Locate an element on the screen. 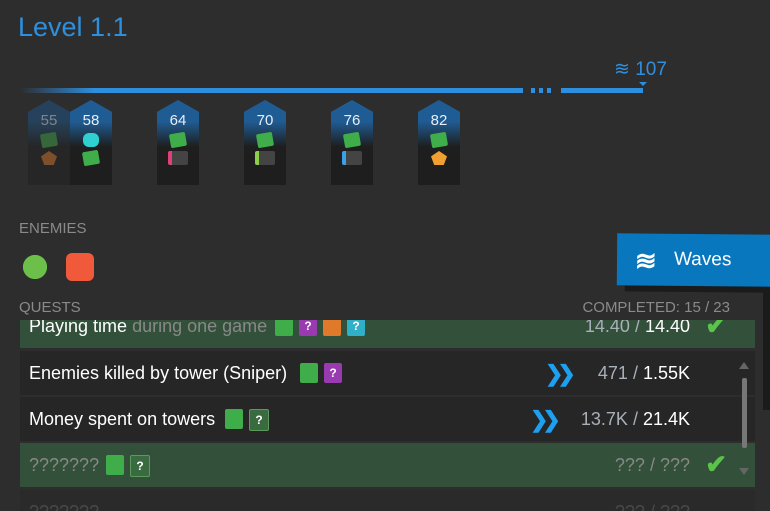 Image resolution: width=770 pixels, height=511 pixels. quest-progress: 14.40 / 14.40 is located at coordinates (637, 328).